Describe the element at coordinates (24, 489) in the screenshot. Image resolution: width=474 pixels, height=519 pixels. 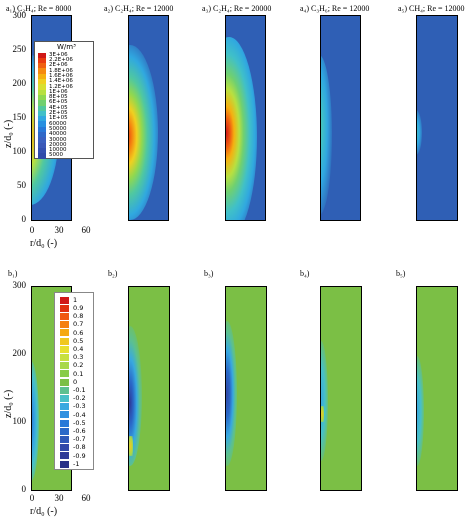
I see `b-ytick-0: 0` at that location.